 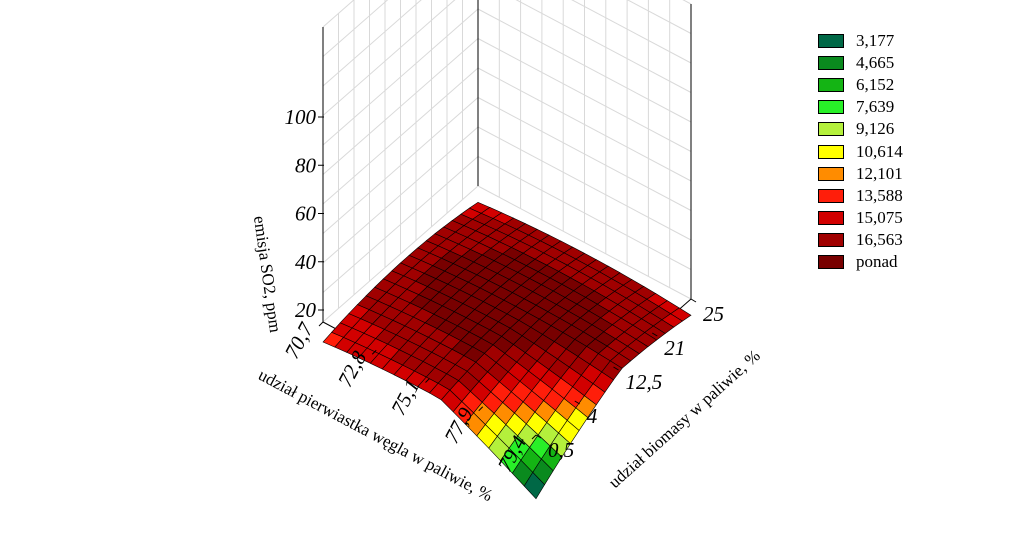 I want to click on legend-item: 12,101, so click(x=873, y=174).